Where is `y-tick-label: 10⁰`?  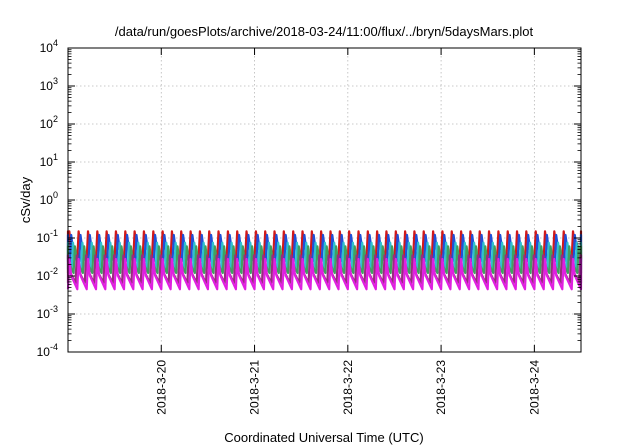
y-tick-label: 10⁰ is located at coordinates (49, 198).